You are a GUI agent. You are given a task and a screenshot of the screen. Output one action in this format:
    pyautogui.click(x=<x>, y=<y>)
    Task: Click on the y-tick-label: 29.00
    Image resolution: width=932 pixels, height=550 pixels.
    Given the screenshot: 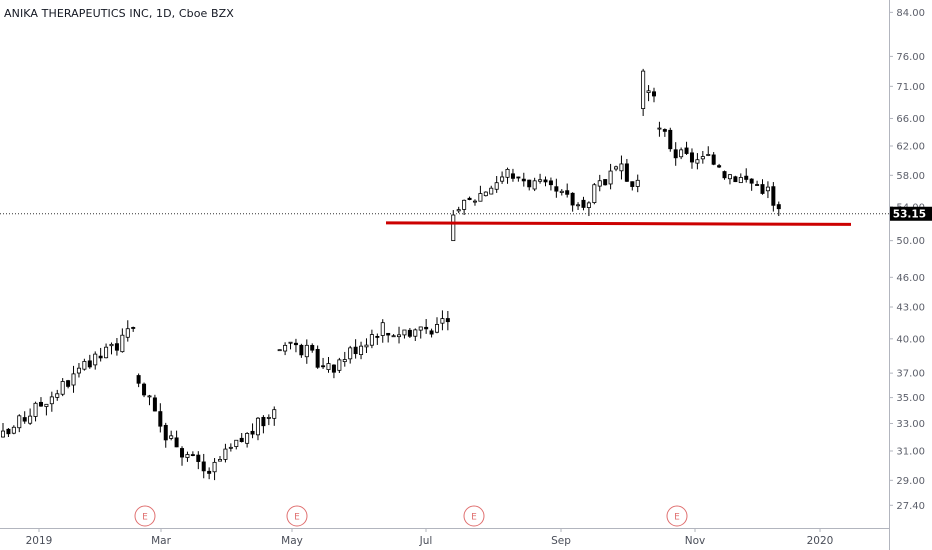 What is the action you would take?
    pyautogui.click(x=910, y=481)
    